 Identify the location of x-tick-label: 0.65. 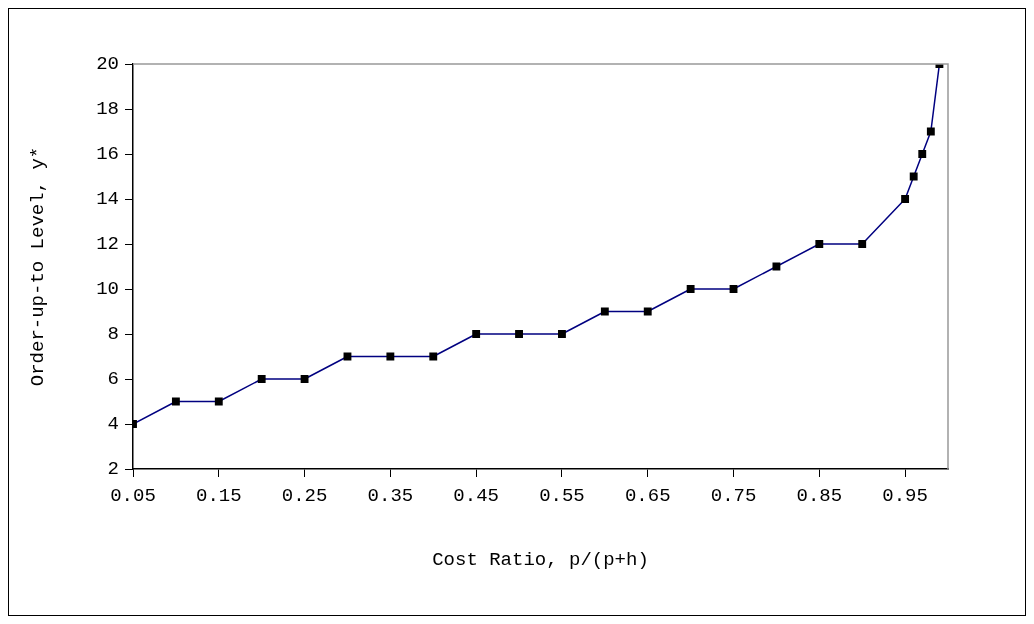
(647, 496).